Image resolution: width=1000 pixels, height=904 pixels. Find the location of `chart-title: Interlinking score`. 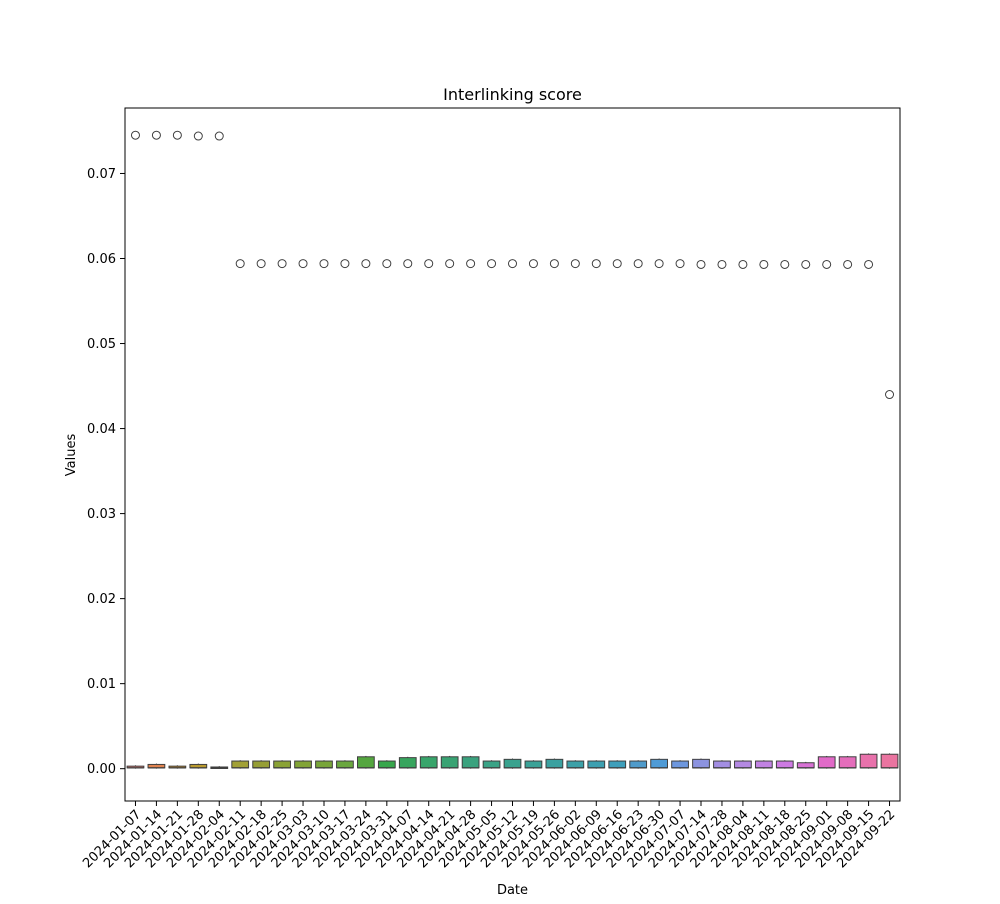

chart-title: Interlinking score is located at coordinates (512, 94).